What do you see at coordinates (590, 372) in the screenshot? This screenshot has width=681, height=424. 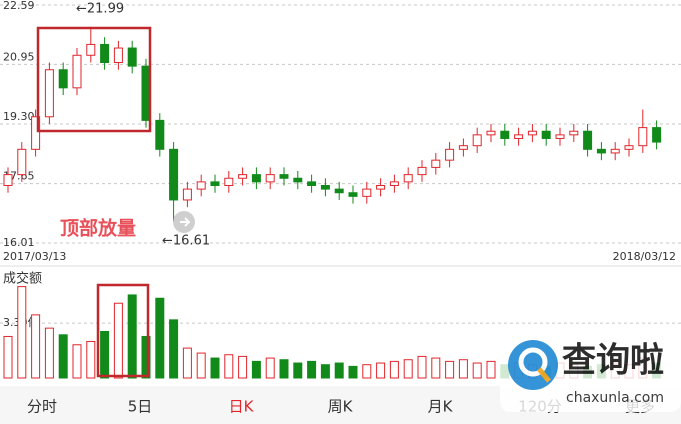 I see `watermark: 查询啦 chaxunla.com` at bounding box center [590, 372].